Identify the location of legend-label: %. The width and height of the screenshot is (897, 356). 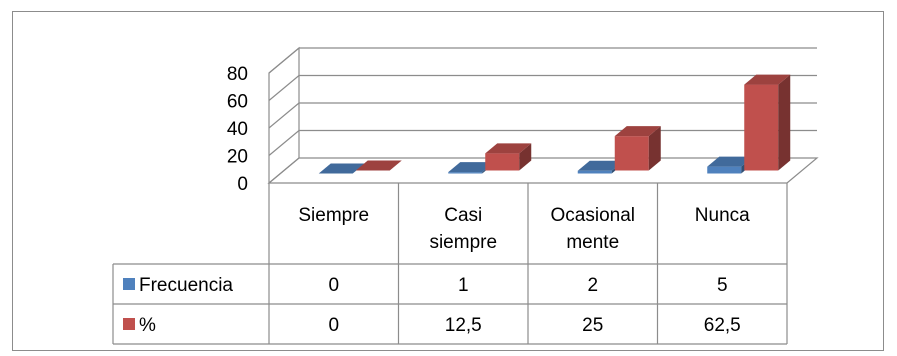
(147, 325).